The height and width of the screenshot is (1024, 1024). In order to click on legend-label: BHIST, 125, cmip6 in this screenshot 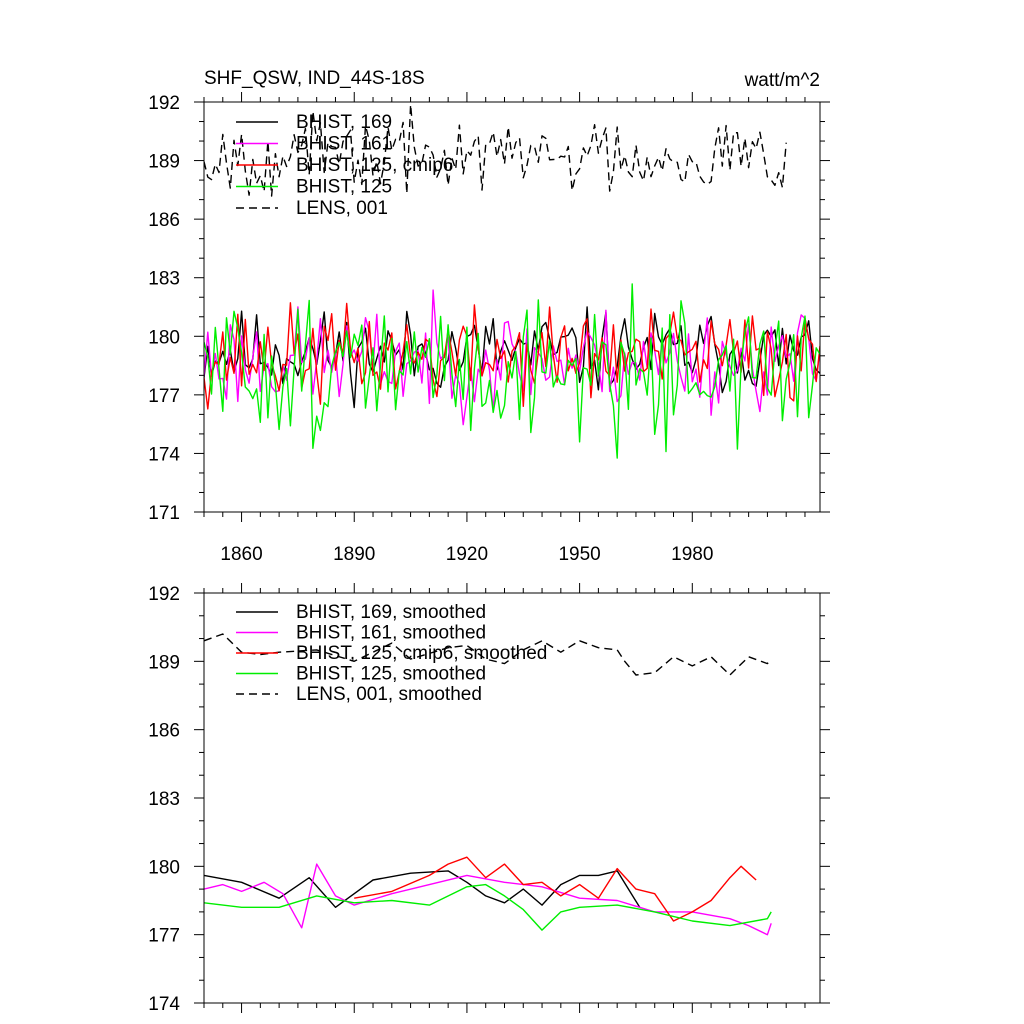, I will do `click(374, 165)`.